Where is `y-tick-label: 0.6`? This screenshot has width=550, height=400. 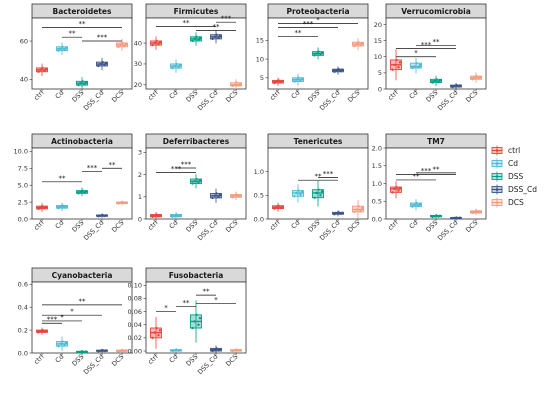
y-tick-label: 0.6 is located at coordinates (23, 285).